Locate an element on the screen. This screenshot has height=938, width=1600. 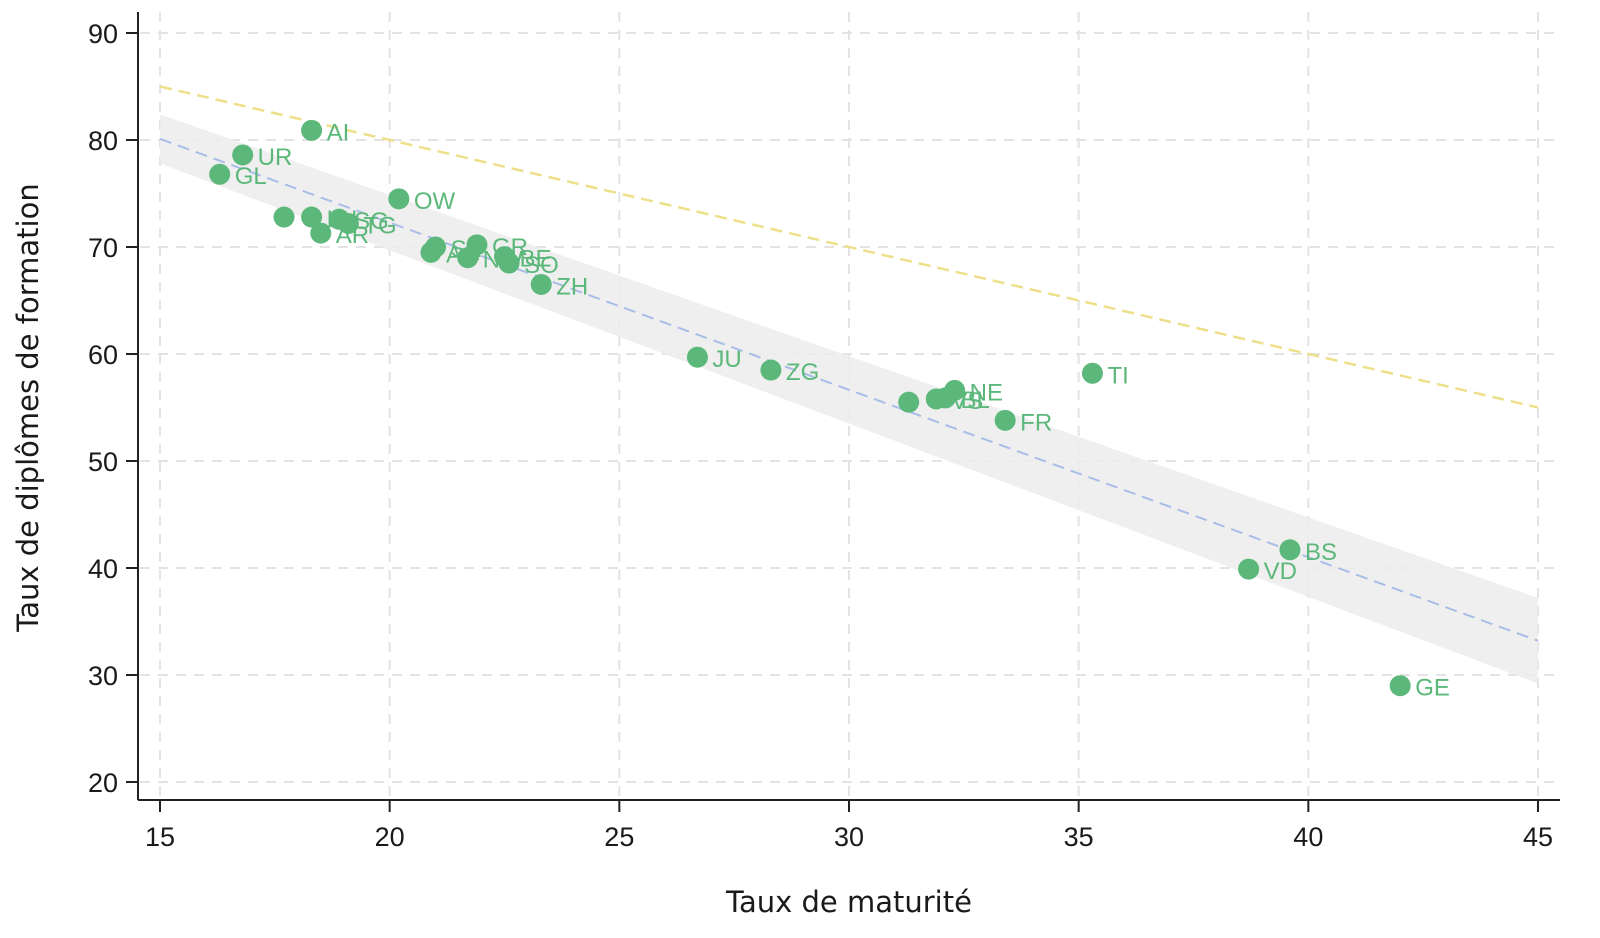
point-label: SZ is located at coordinates (466, 249).